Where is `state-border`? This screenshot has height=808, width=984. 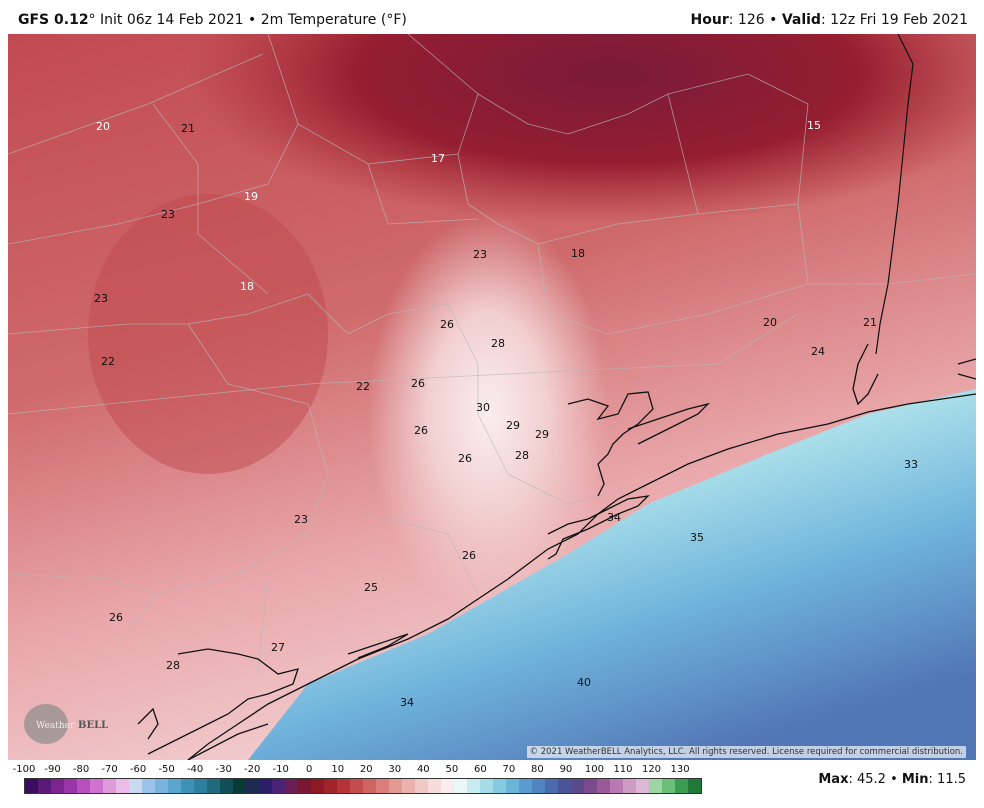
state-border is located at coordinates (894, 194).